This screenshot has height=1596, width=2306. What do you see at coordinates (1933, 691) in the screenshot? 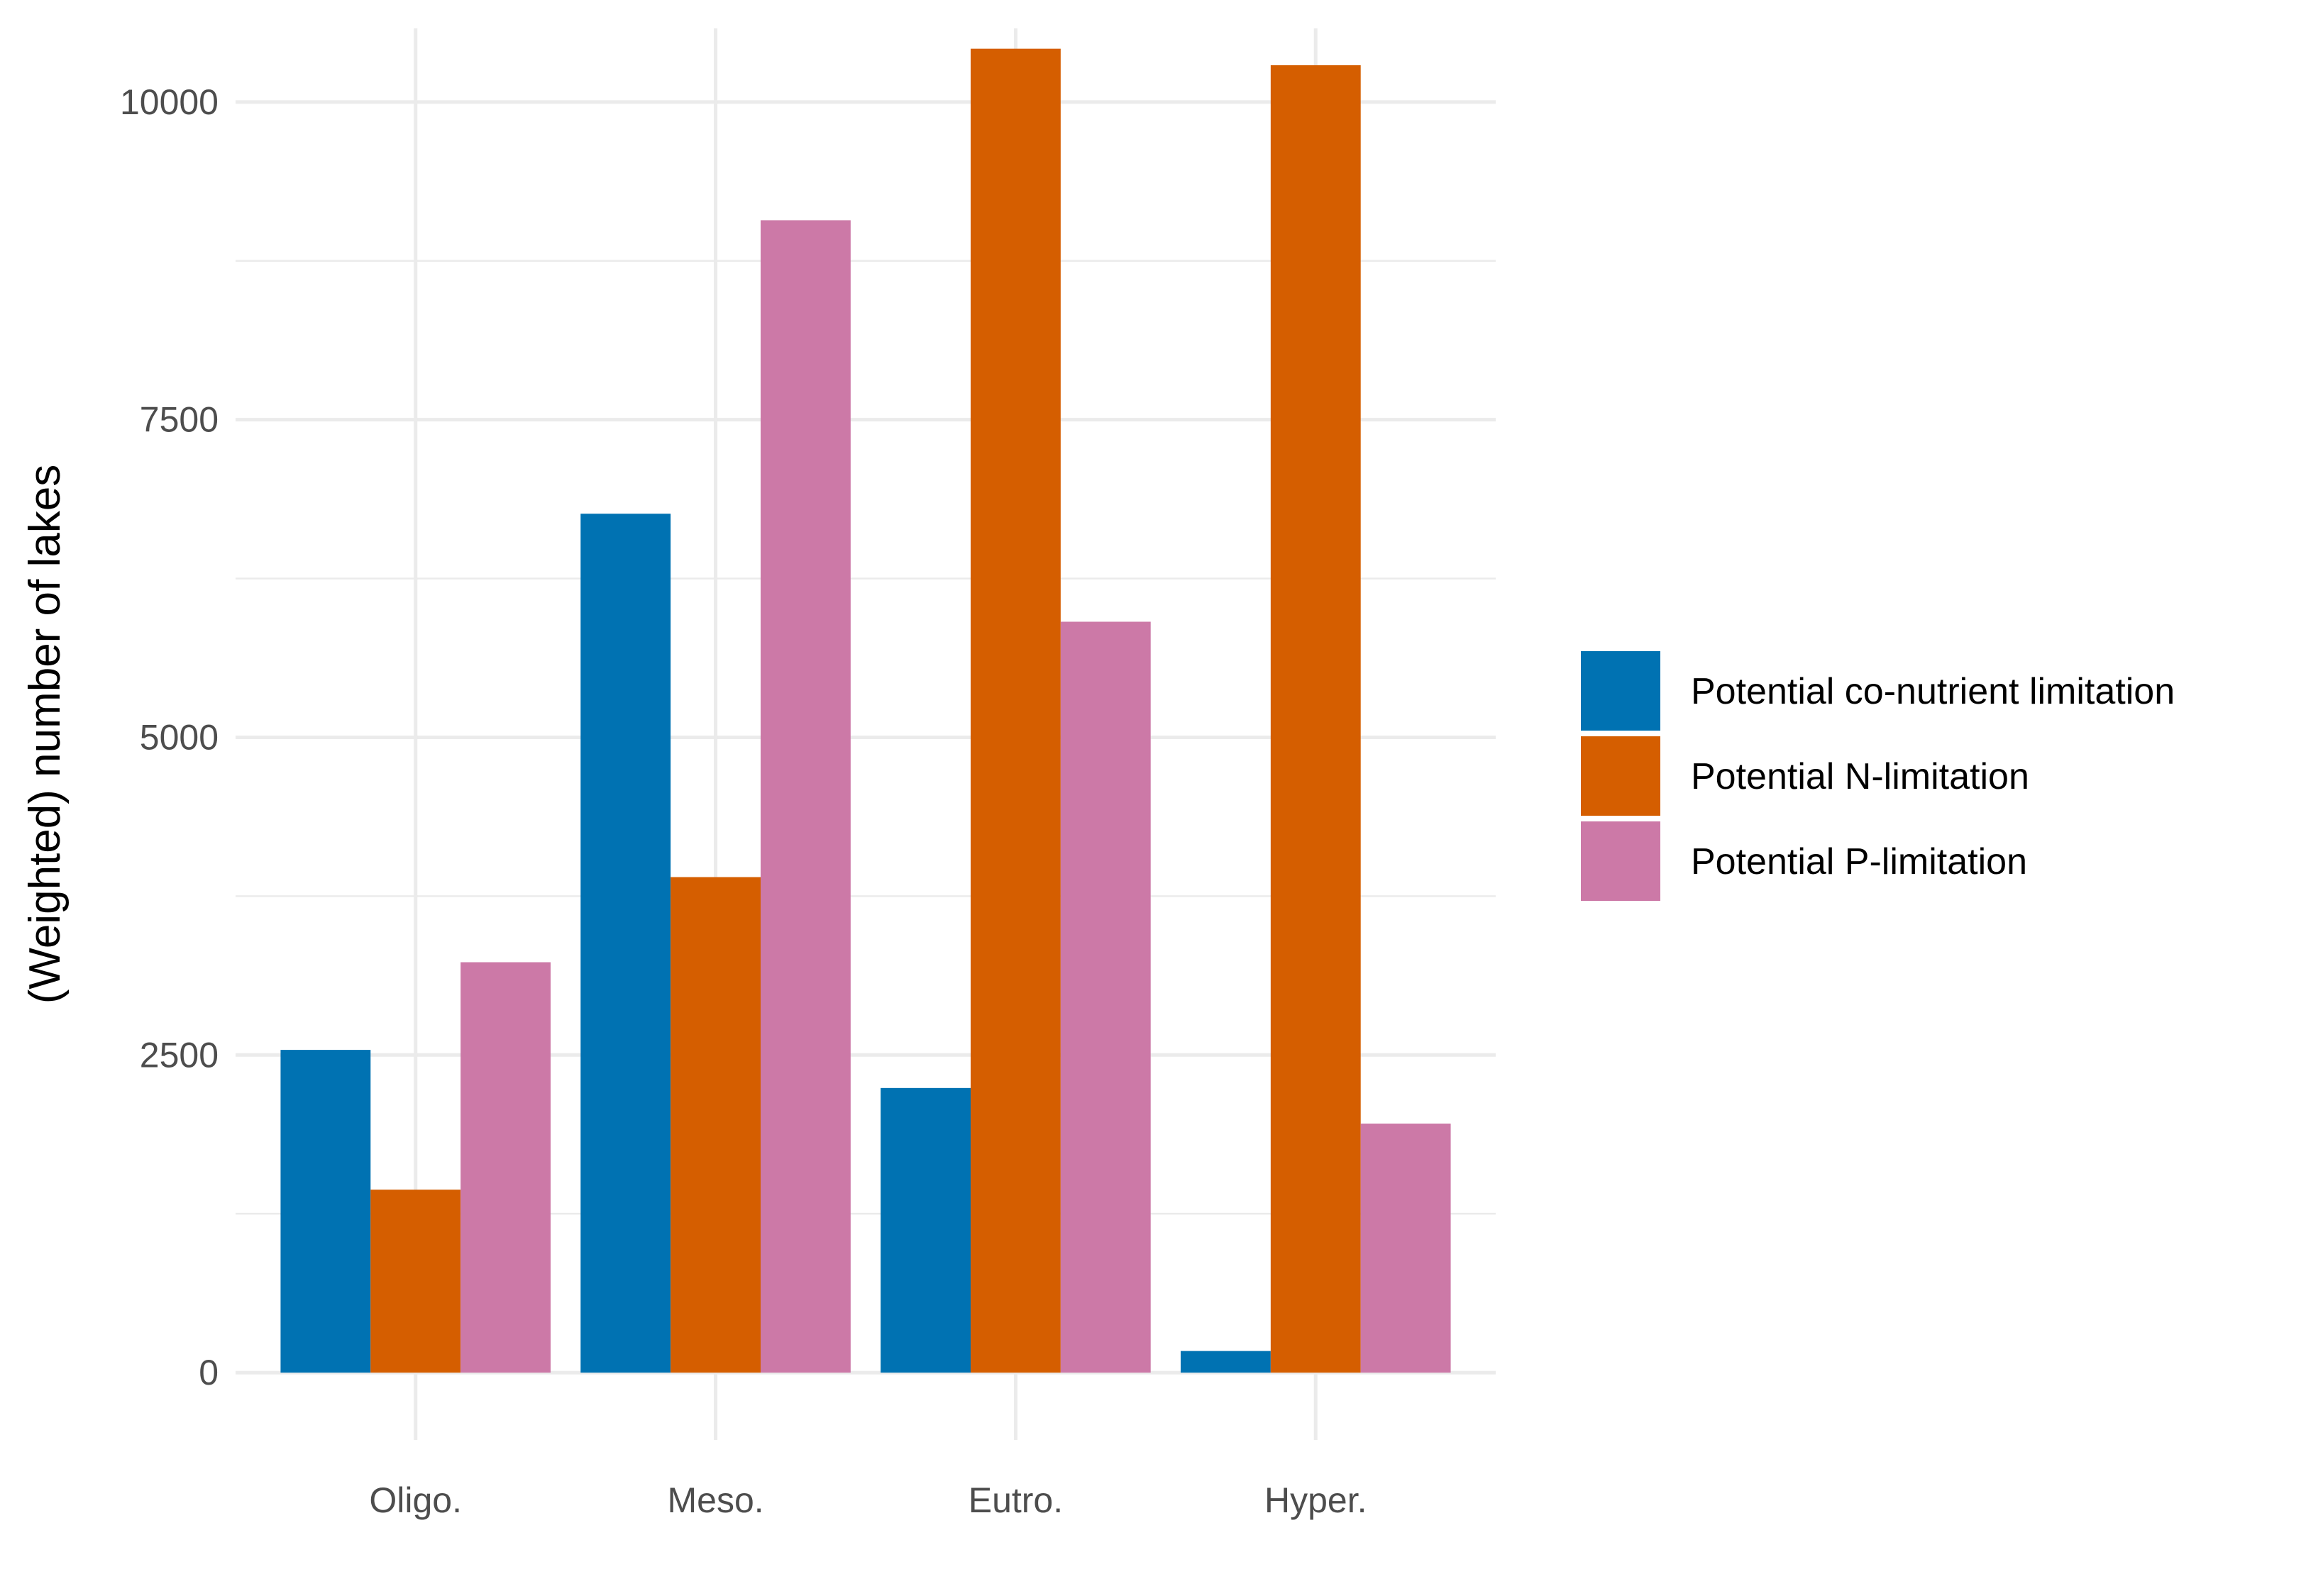
I see `legend-label: Potential co-nutrient limitation` at bounding box center [1933, 691].